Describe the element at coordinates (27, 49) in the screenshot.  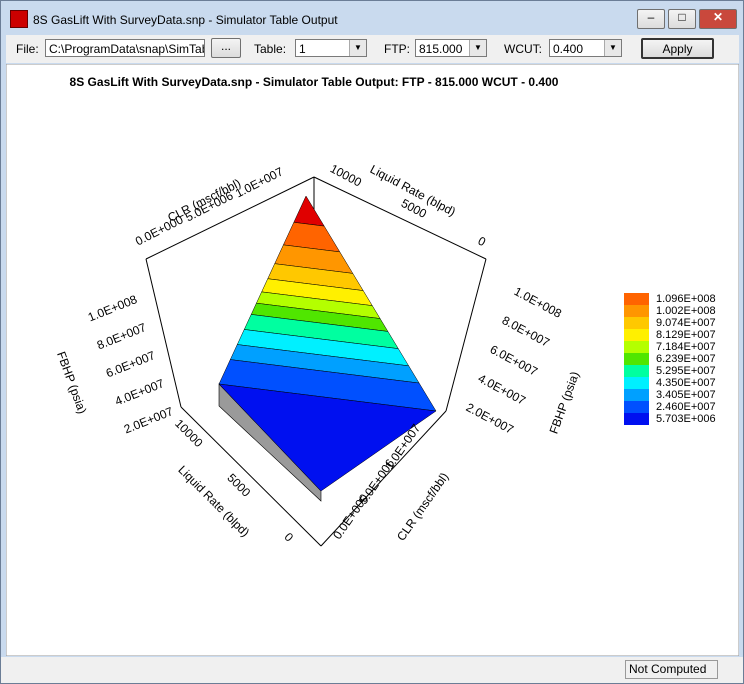
I see `file-label: File:` at that location.